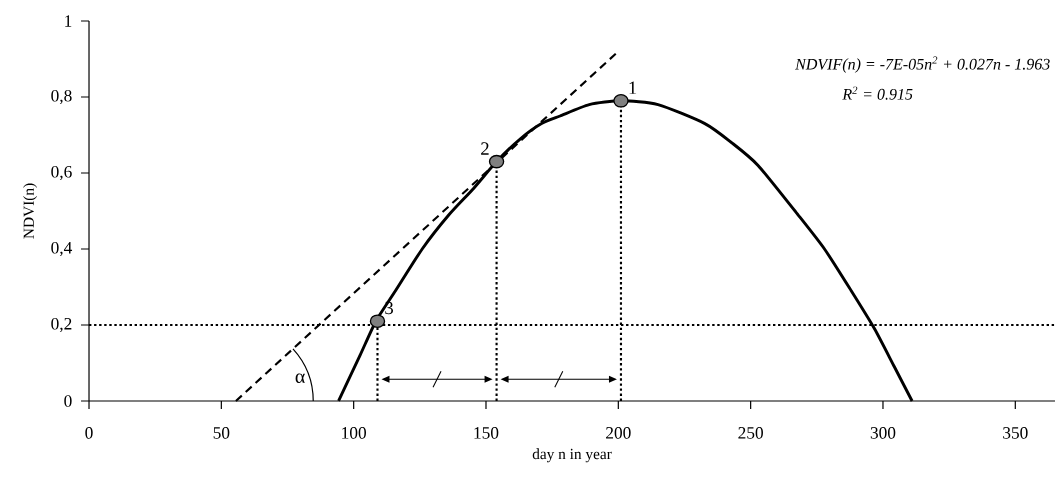 This screenshot has width=1057, height=492. What do you see at coordinates (68, 21) in the screenshot?
I see `y-tick-label: 1` at bounding box center [68, 21].